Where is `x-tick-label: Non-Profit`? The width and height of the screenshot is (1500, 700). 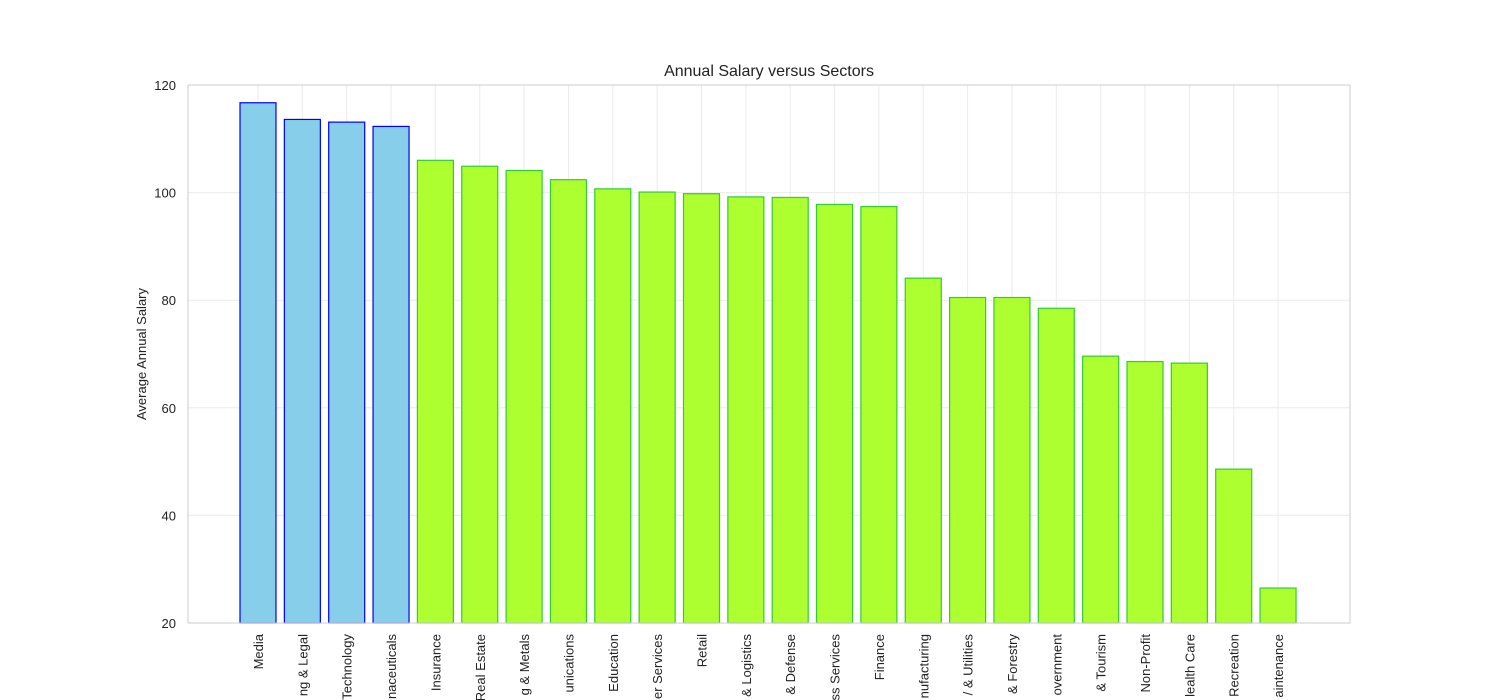 x-tick-label: Non-Profit is located at coordinates (1145, 663).